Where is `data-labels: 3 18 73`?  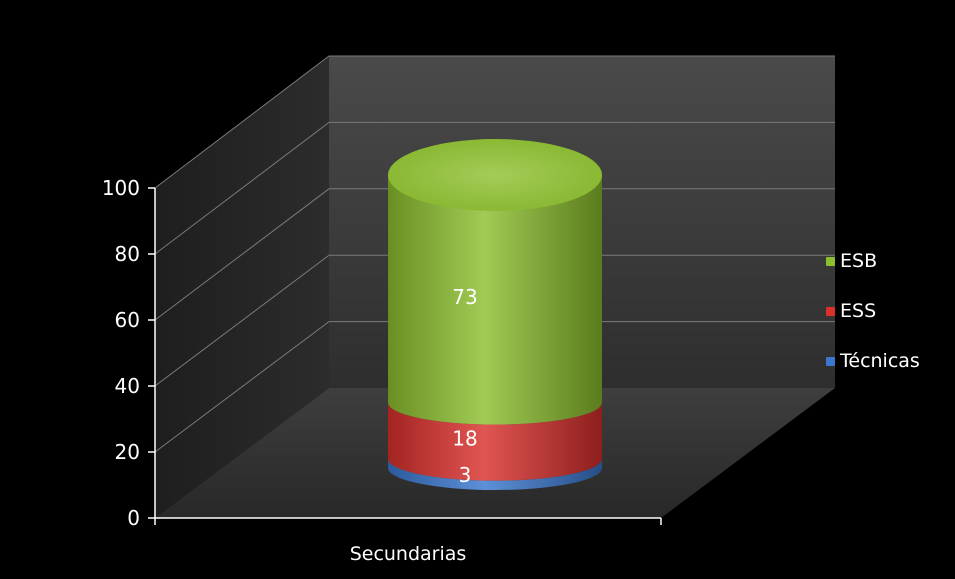 data-labels: 3 18 73 is located at coordinates (464, 386).